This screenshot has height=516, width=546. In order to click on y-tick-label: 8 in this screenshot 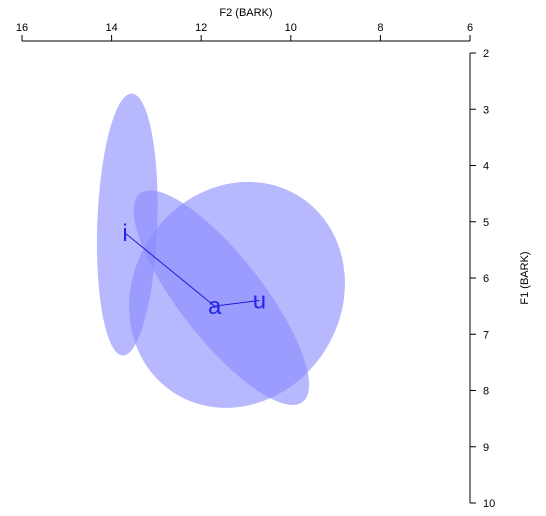, I will do `click(486, 392)`.